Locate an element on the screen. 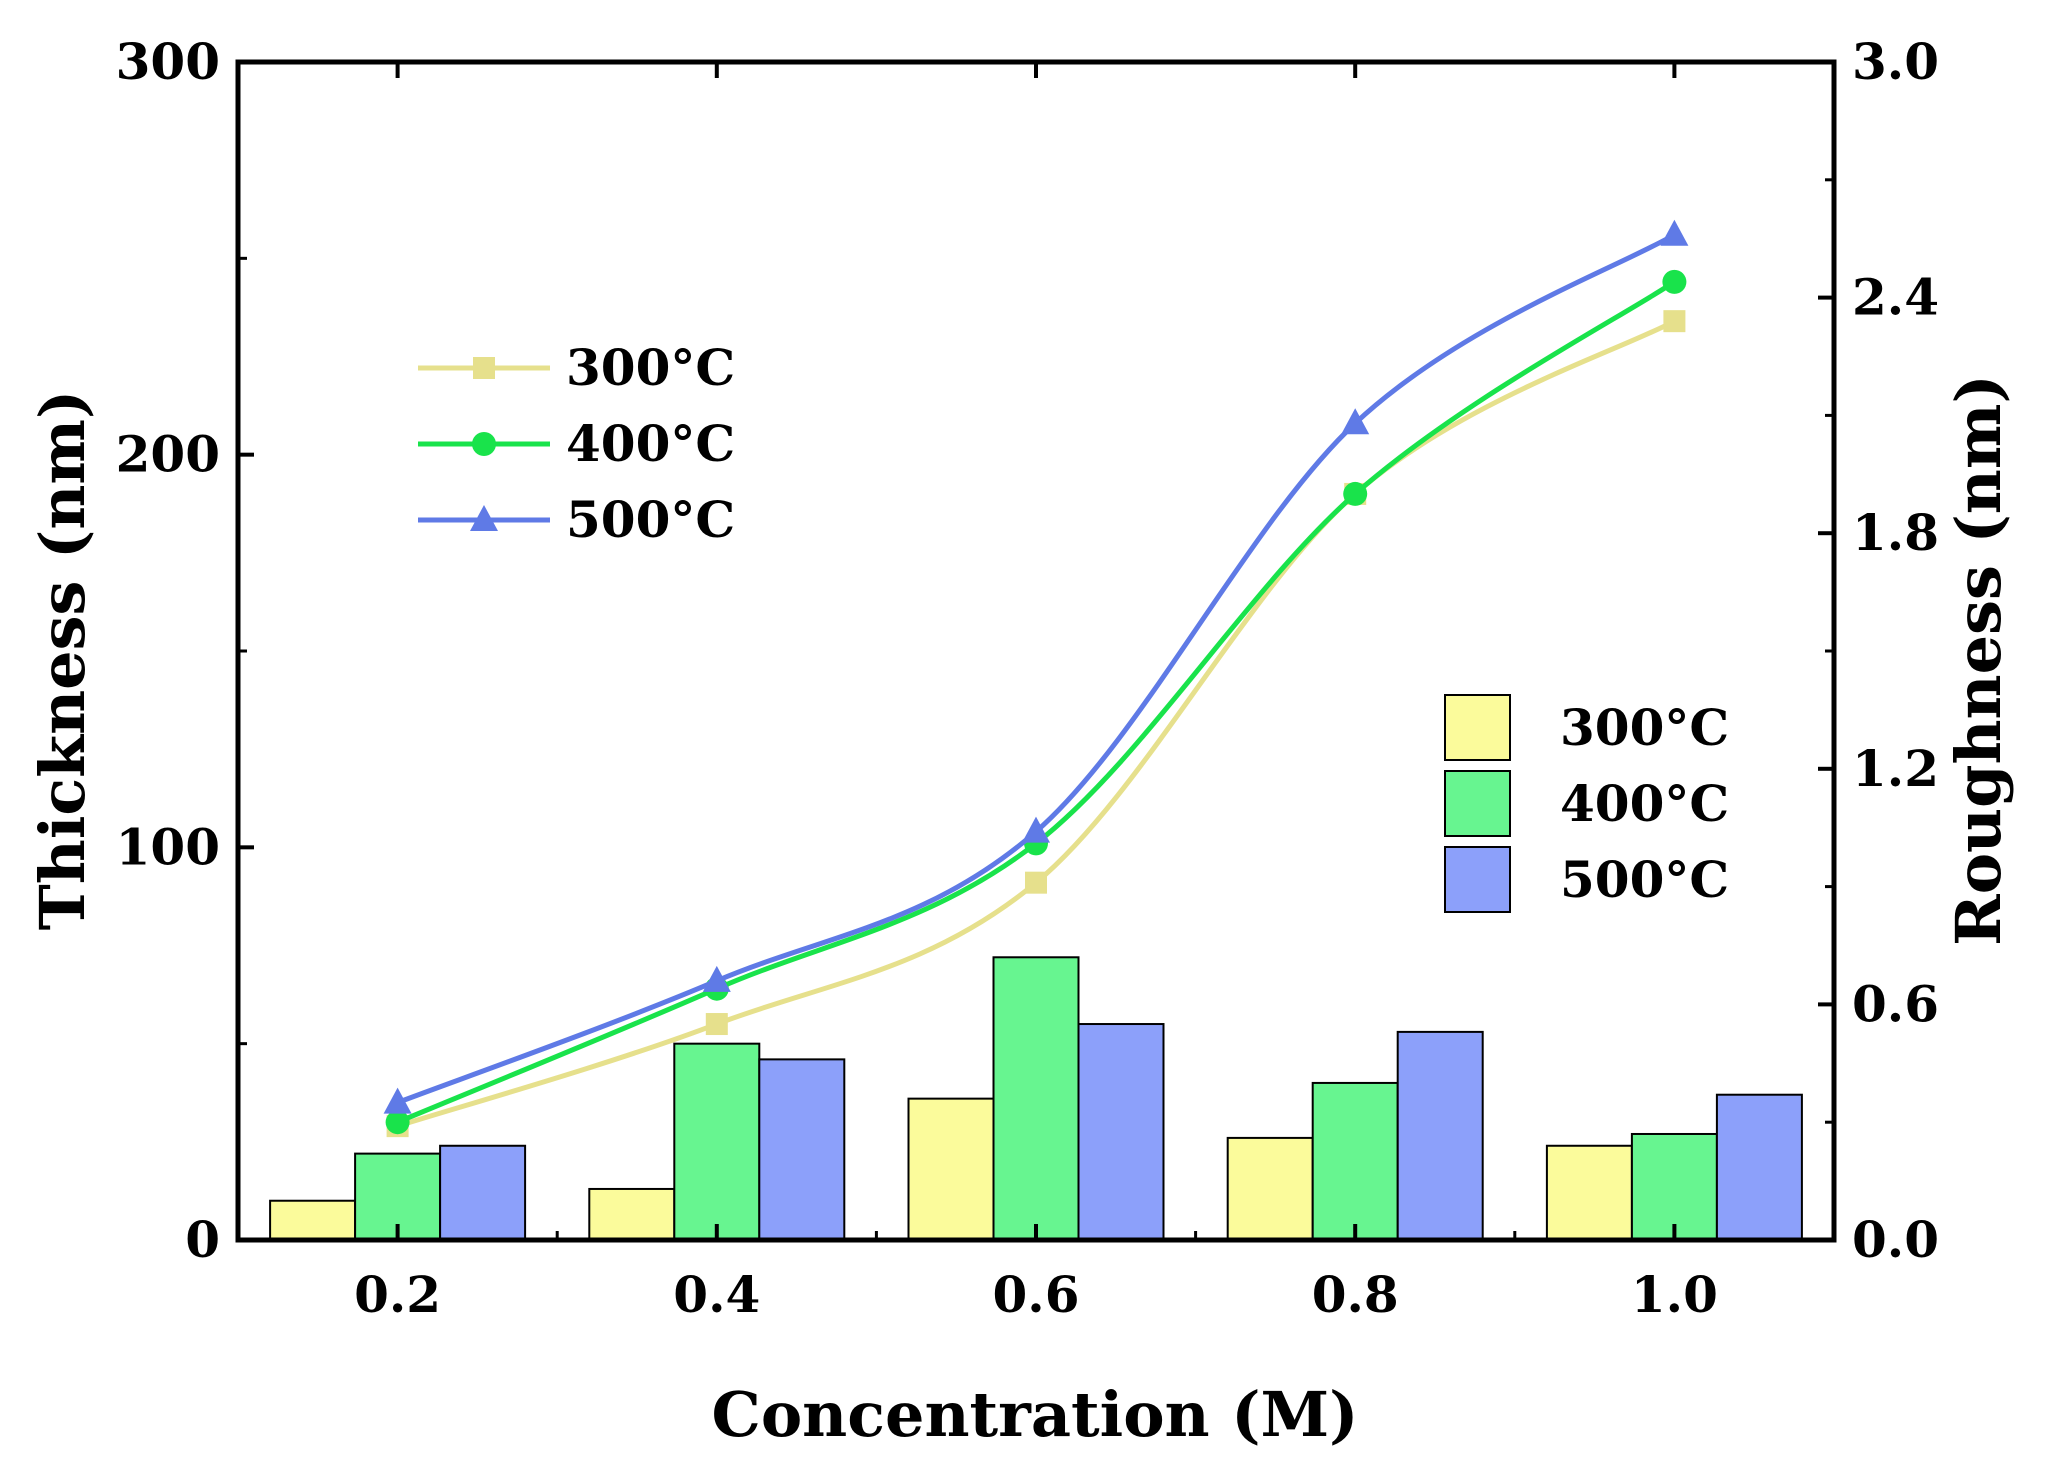 The image size is (2056, 1460). y-right-tick-label-5: 3.0 is located at coordinates (1895, 61).